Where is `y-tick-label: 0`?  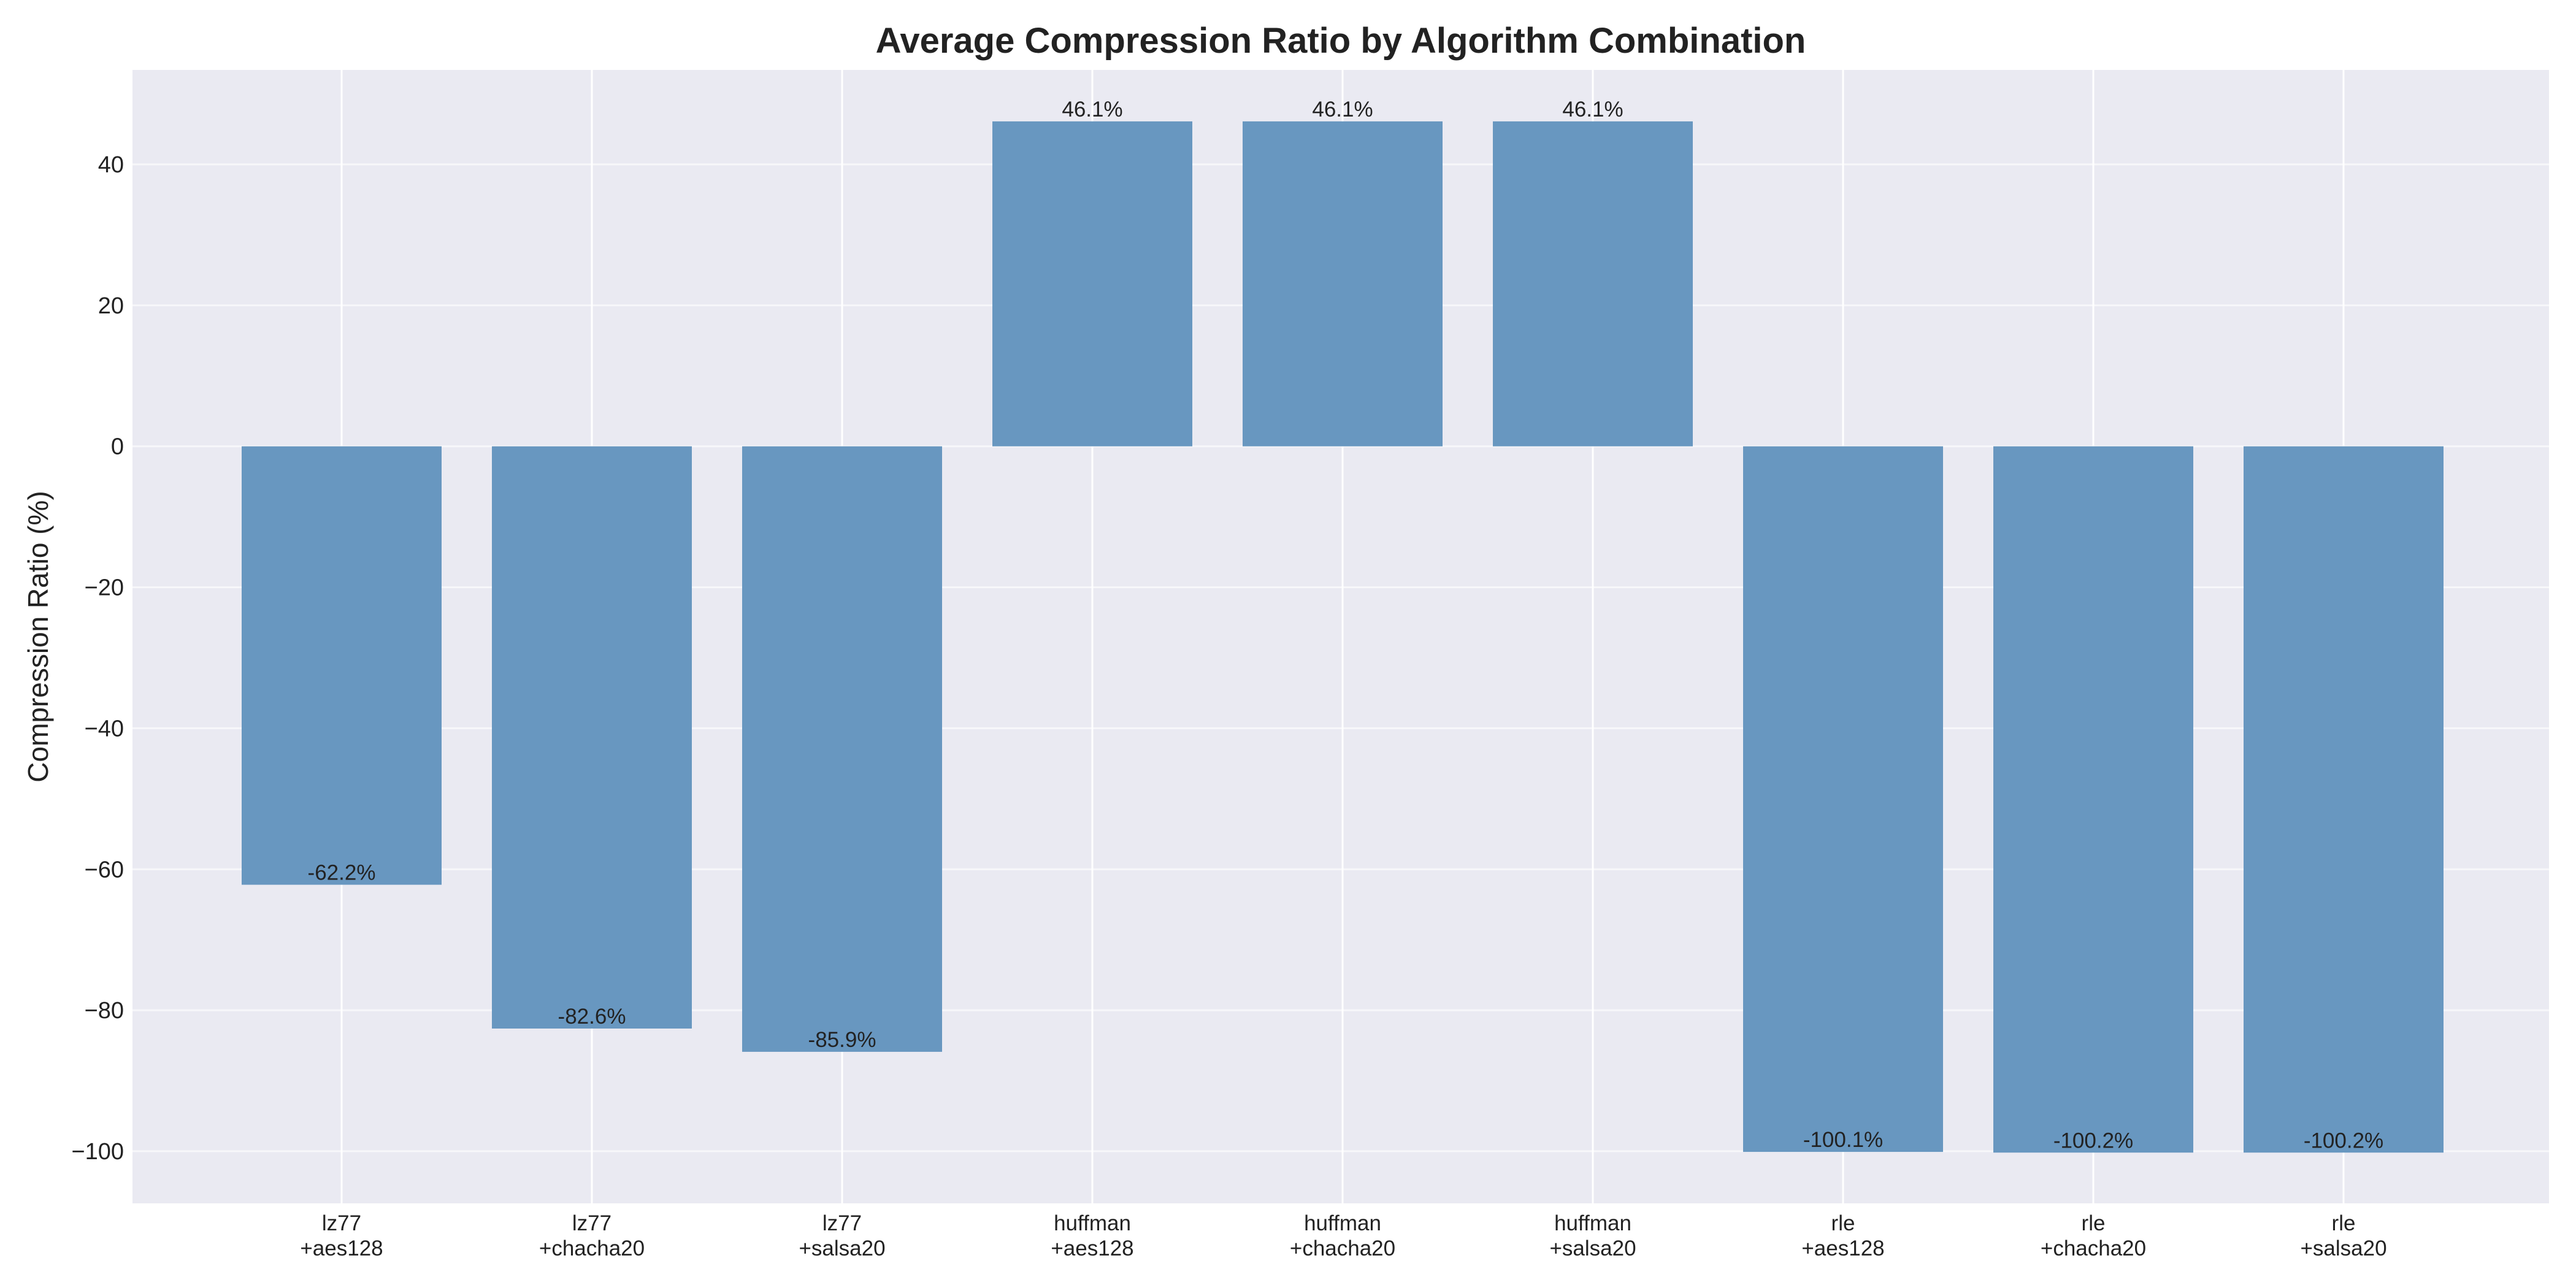
y-tick-label: 0 is located at coordinates (117, 447).